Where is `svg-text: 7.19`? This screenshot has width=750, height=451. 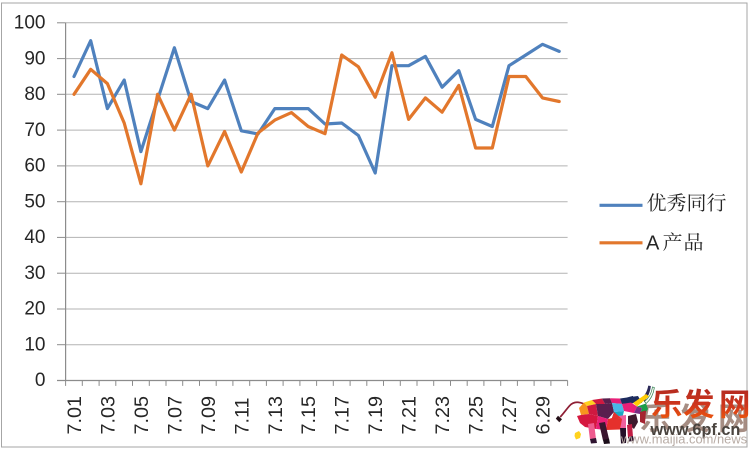
svg-text: 7.19 is located at coordinates (376, 415).